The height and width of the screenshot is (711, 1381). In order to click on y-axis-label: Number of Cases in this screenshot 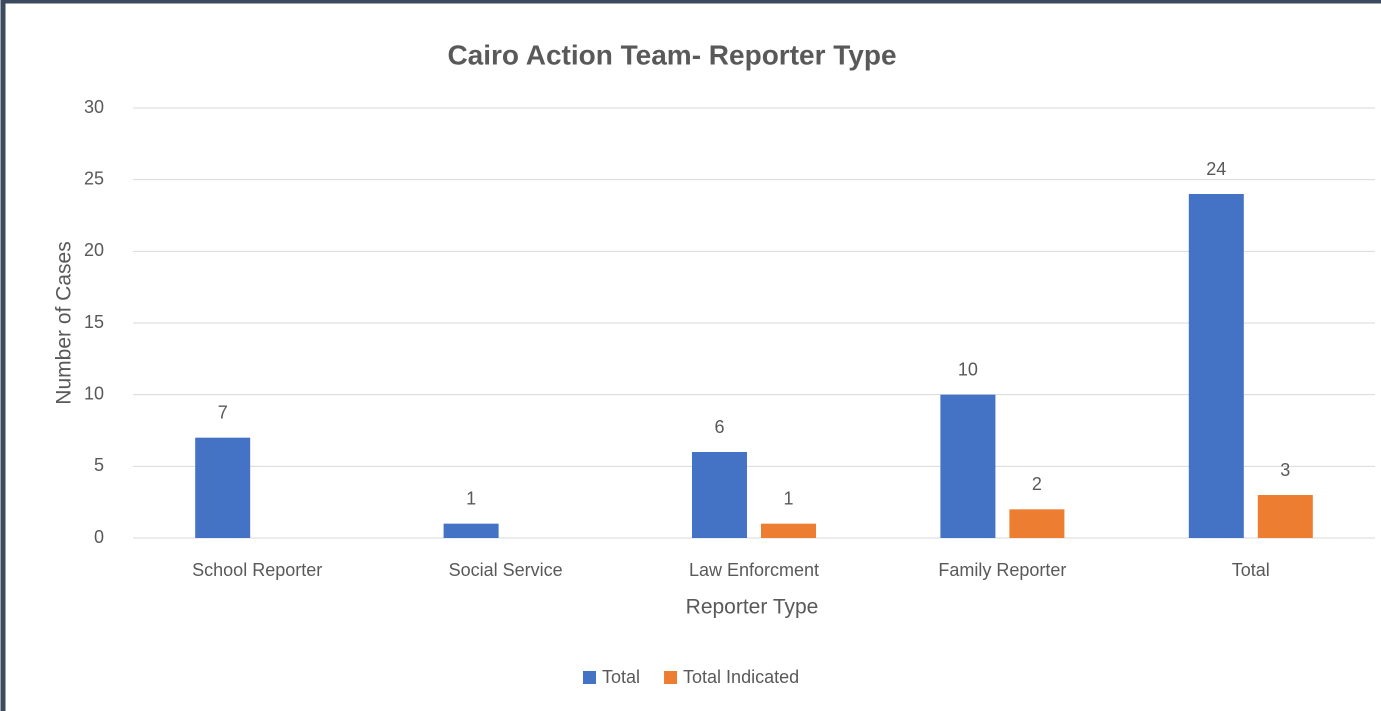, I will do `click(64, 322)`.